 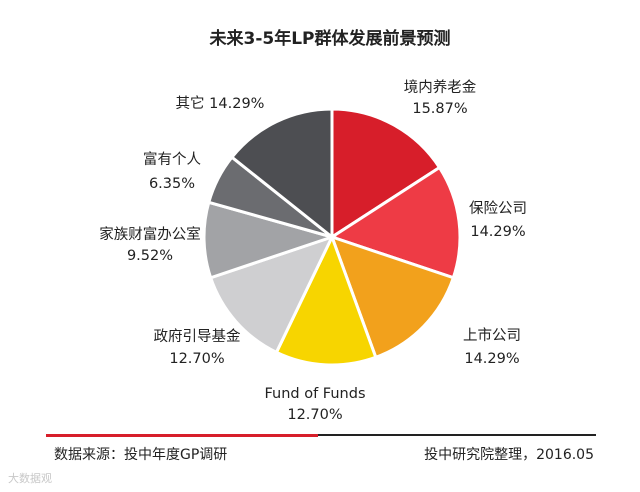 What do you see at coordinates (141, 455) in the screenshot?
I see `source-note: 数据来源：投中年度GP调研` at bounding box center [141, 455].